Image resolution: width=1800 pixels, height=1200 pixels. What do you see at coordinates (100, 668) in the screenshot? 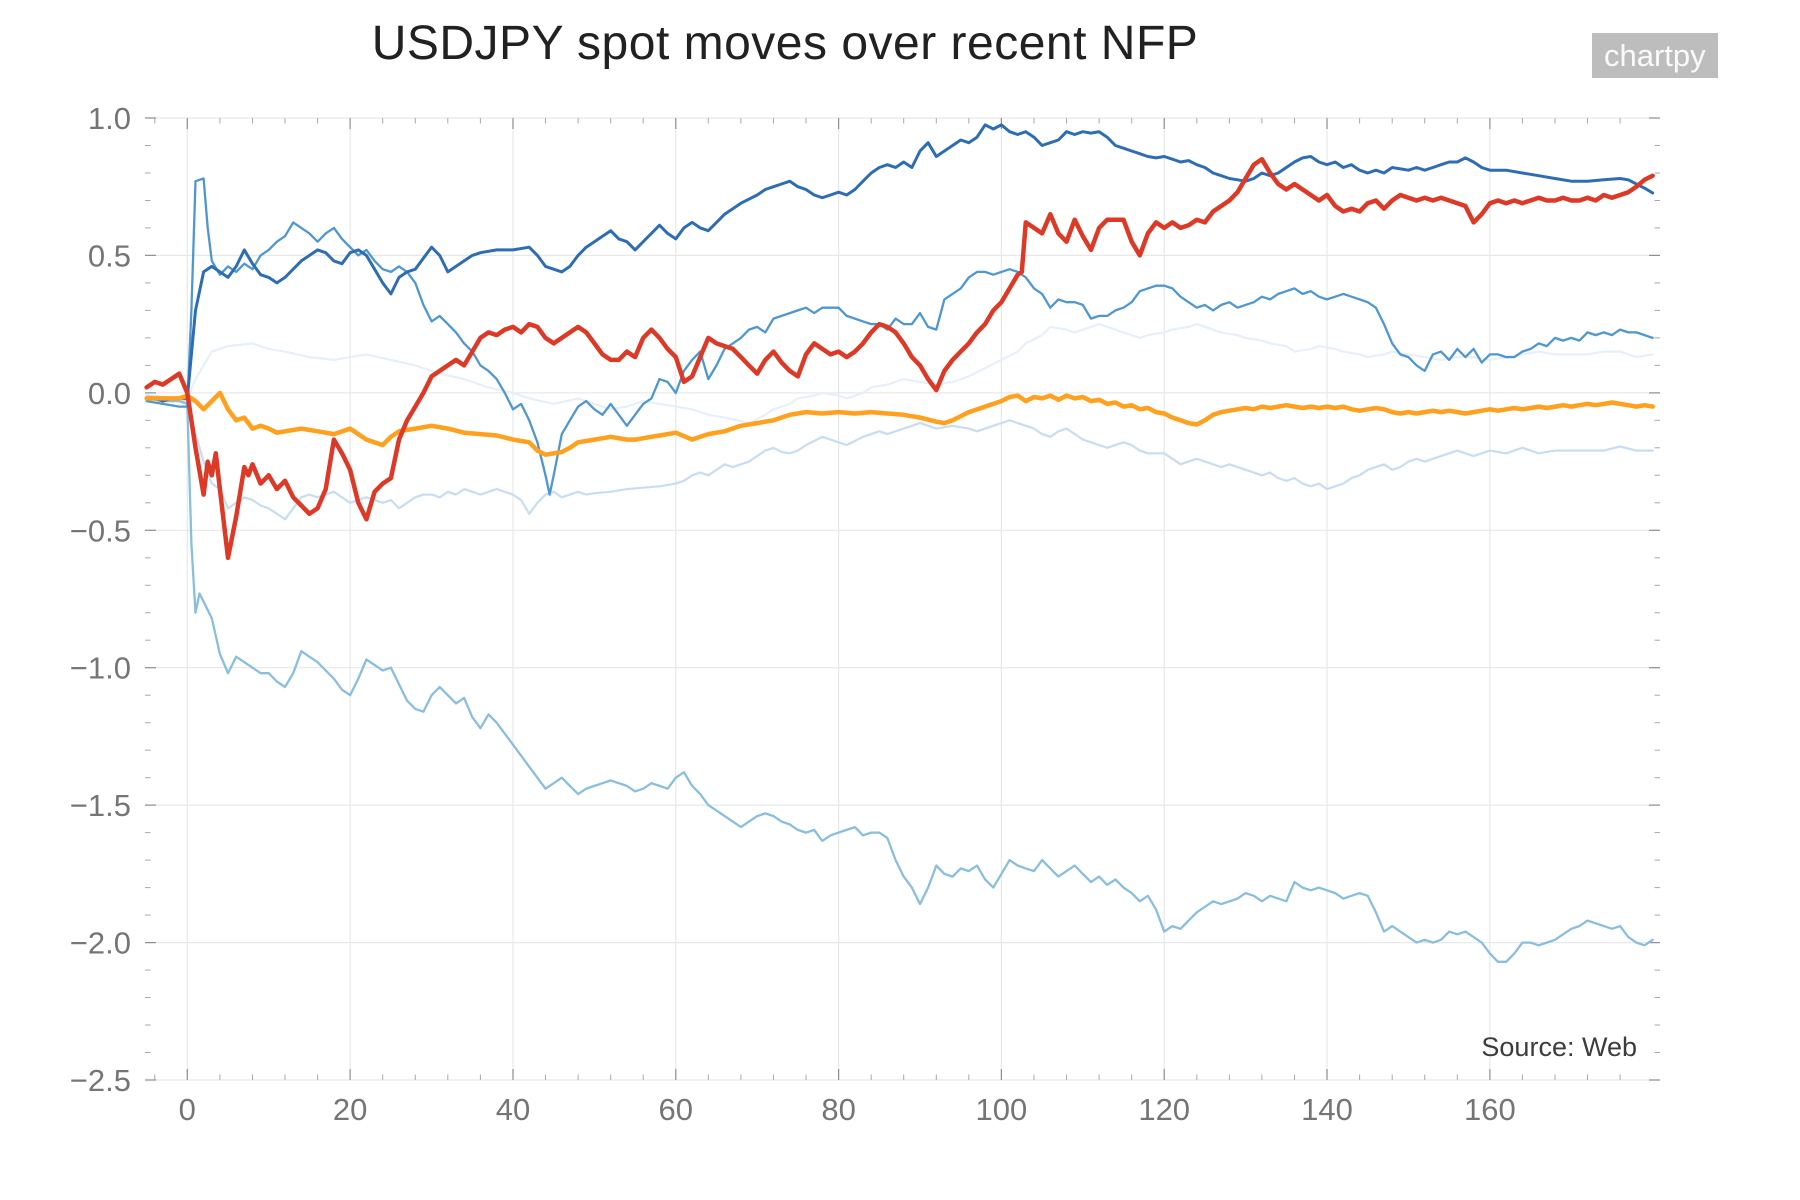
I see `y-tick-label: −1.0` at bounding box center [100, 668].